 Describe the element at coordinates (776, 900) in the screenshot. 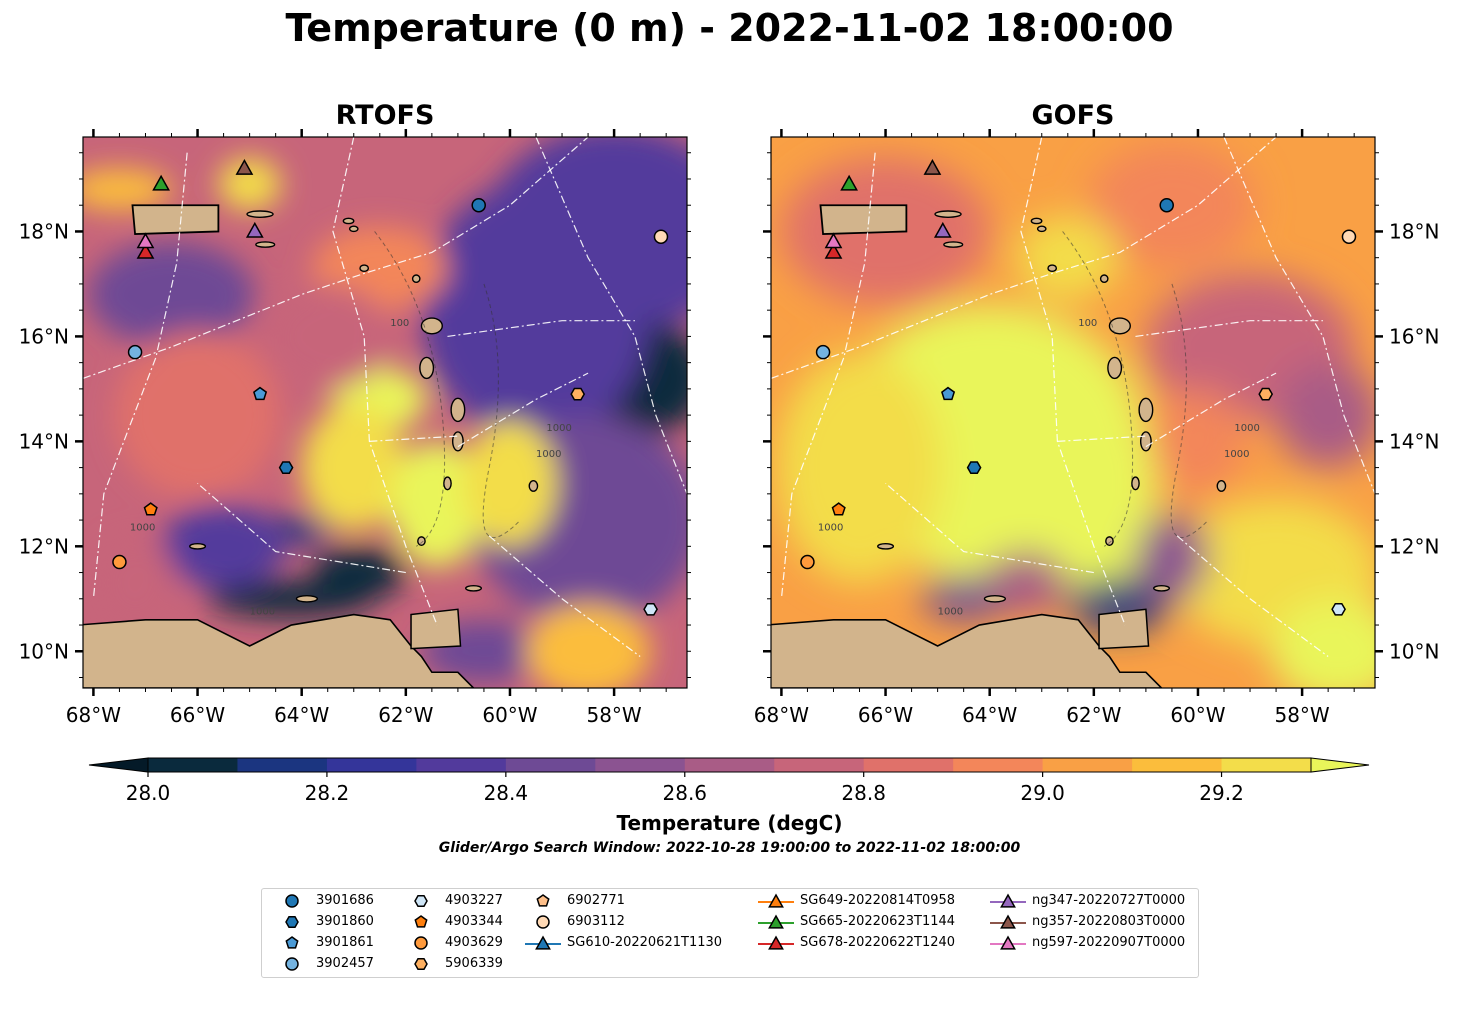

I see `legend-marker-SG649-20220814T0958` at that location.